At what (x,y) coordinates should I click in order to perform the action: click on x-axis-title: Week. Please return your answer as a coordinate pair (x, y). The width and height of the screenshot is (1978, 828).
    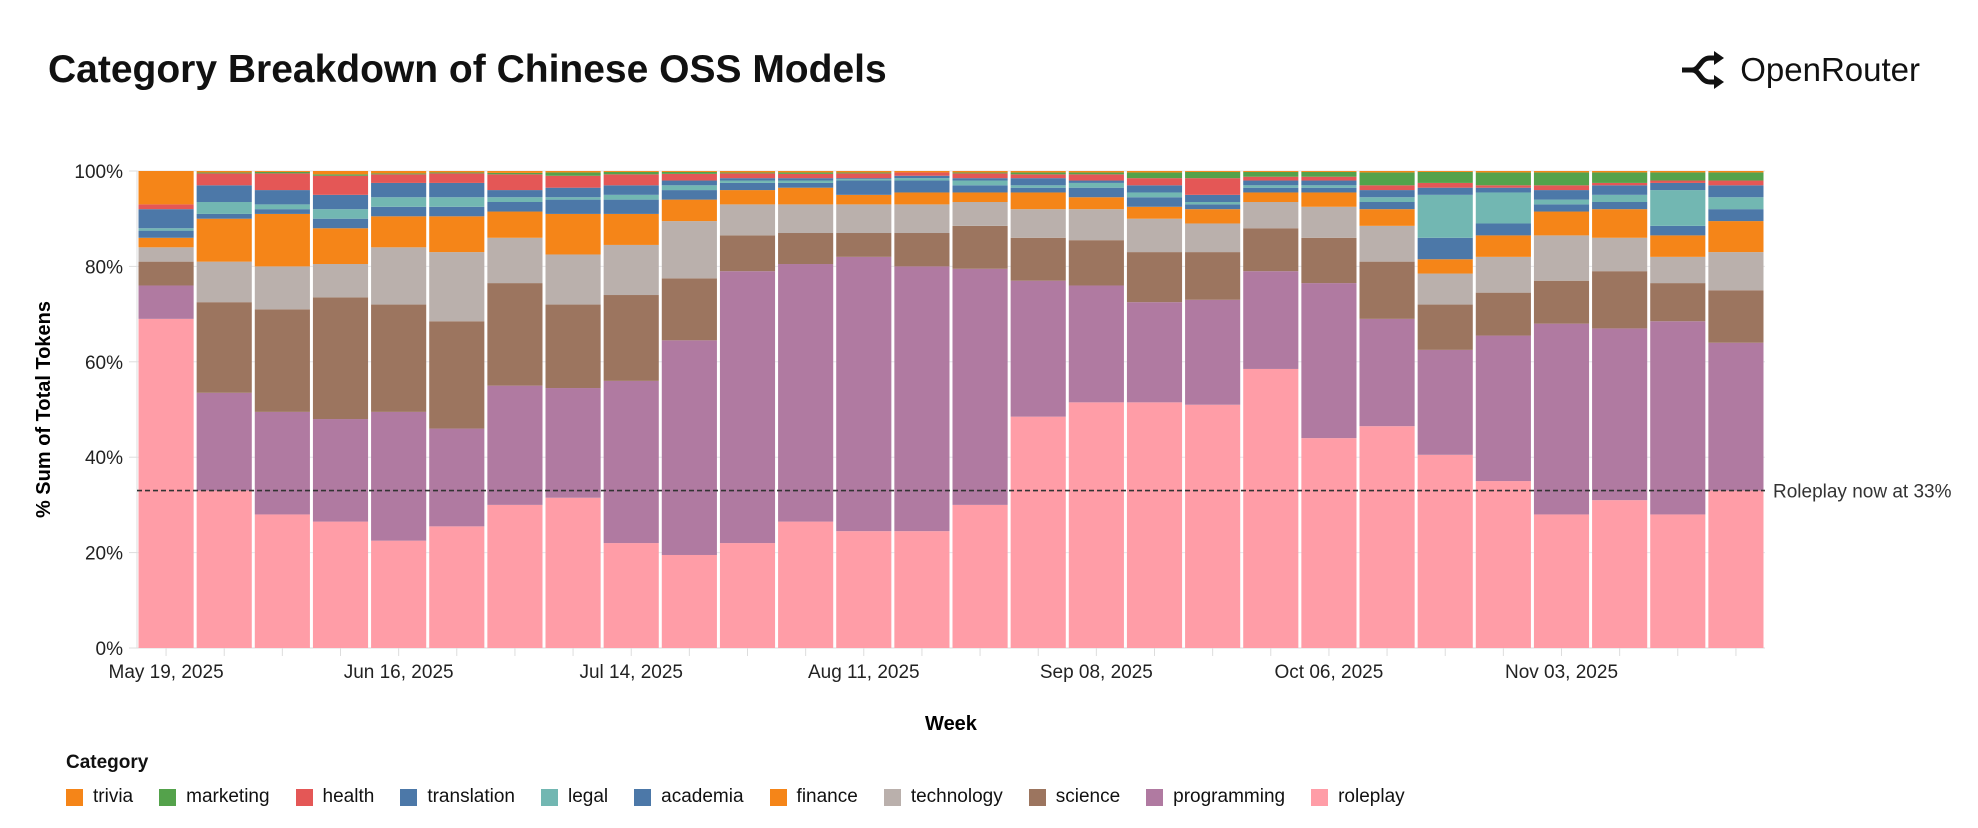
    Looking at the image, I should click on (951, 724).